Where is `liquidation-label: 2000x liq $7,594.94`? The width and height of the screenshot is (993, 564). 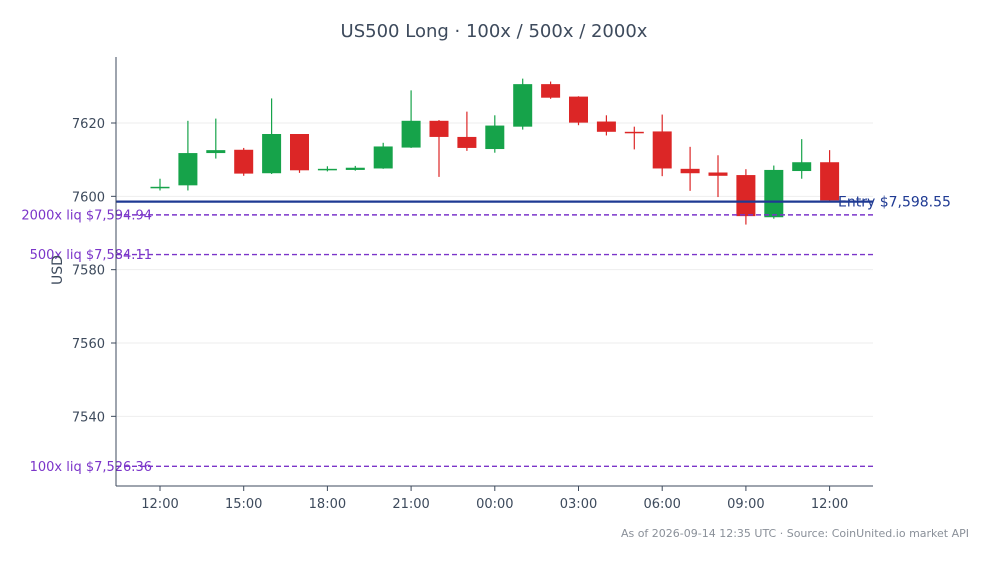 liquidation-label: 2000x liq $7,594.94 is located at coordinates (86, 215).